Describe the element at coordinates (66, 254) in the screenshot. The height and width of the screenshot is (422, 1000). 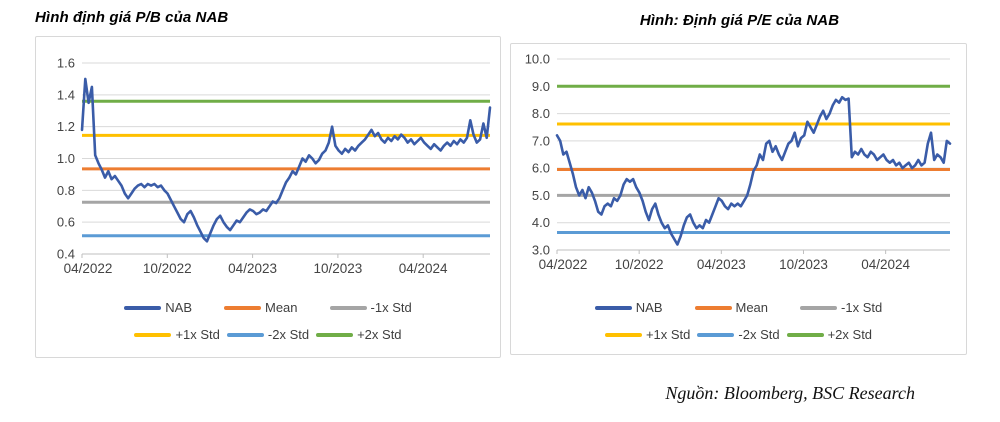
I see `y-tick-label: 0.4` at that location.